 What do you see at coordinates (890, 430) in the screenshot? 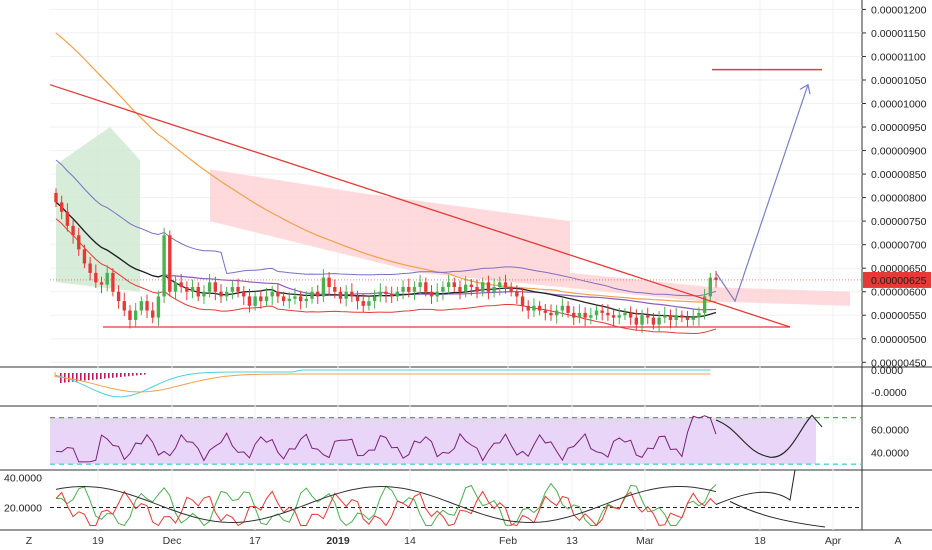
I see `rsi-tick-label: 60.0000` at bounding box center [890, 430].